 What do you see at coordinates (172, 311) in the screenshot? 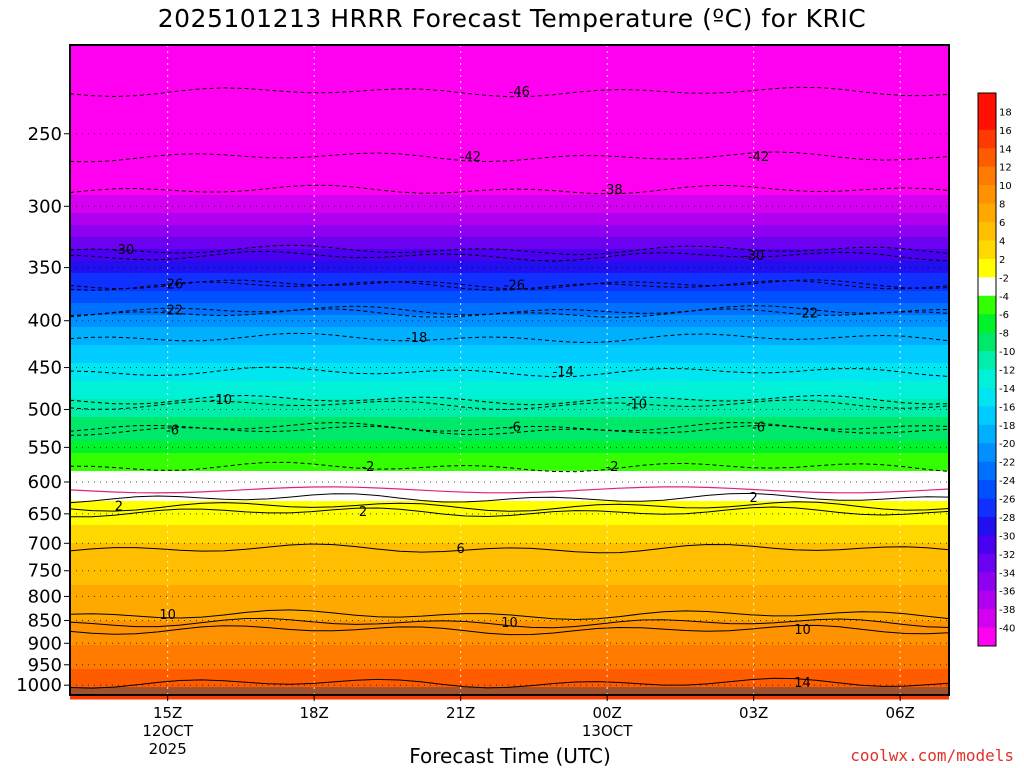
I see `contour-label: -22` at bounding box center [172, 311].